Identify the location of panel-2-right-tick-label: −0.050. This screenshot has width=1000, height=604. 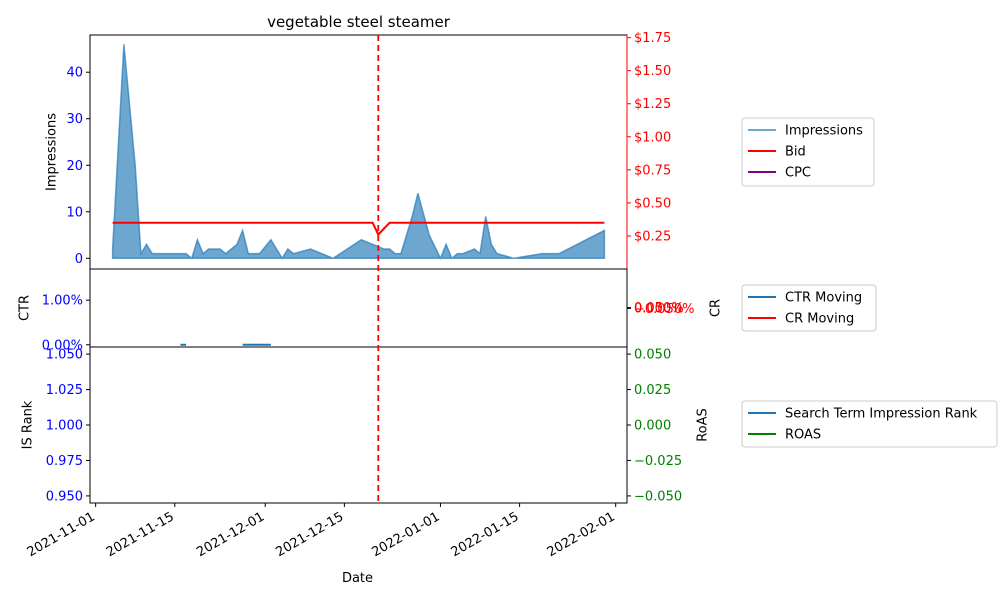
(658, 496).